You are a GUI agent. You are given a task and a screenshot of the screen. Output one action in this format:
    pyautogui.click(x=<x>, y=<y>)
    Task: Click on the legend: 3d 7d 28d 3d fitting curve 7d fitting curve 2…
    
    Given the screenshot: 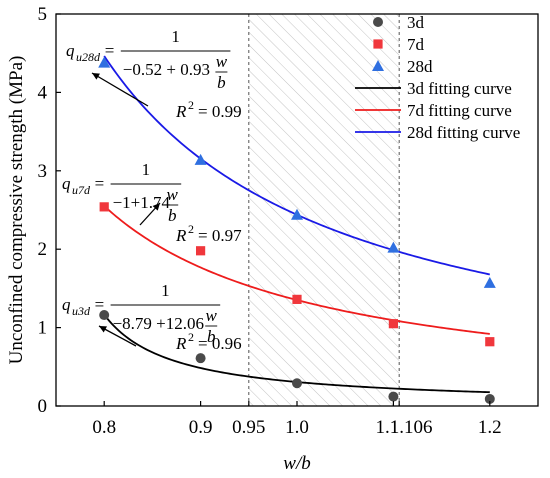 What is the action you would take?
    pyautogui.click(x=437, y=77)
    